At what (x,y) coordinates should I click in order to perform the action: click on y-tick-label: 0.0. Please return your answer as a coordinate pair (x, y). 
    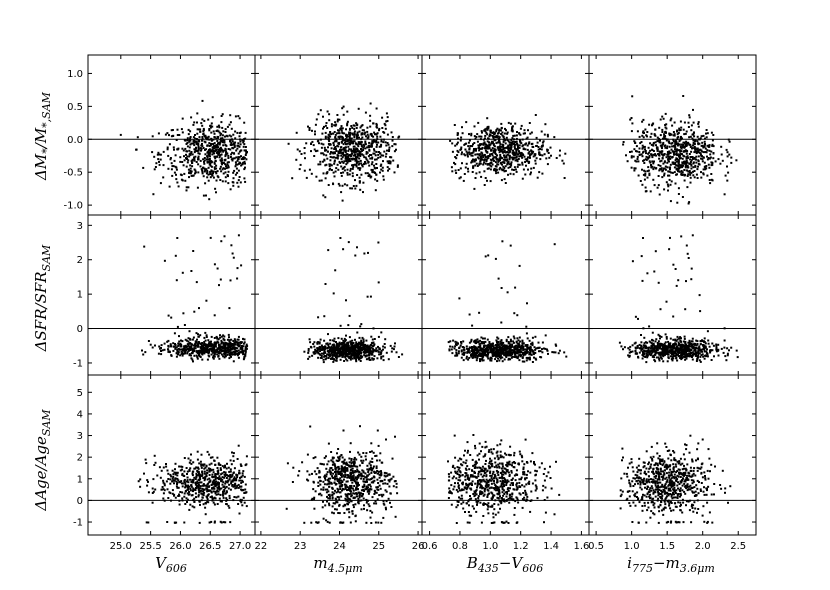
    Looking at the image, I should click on (75, 140).